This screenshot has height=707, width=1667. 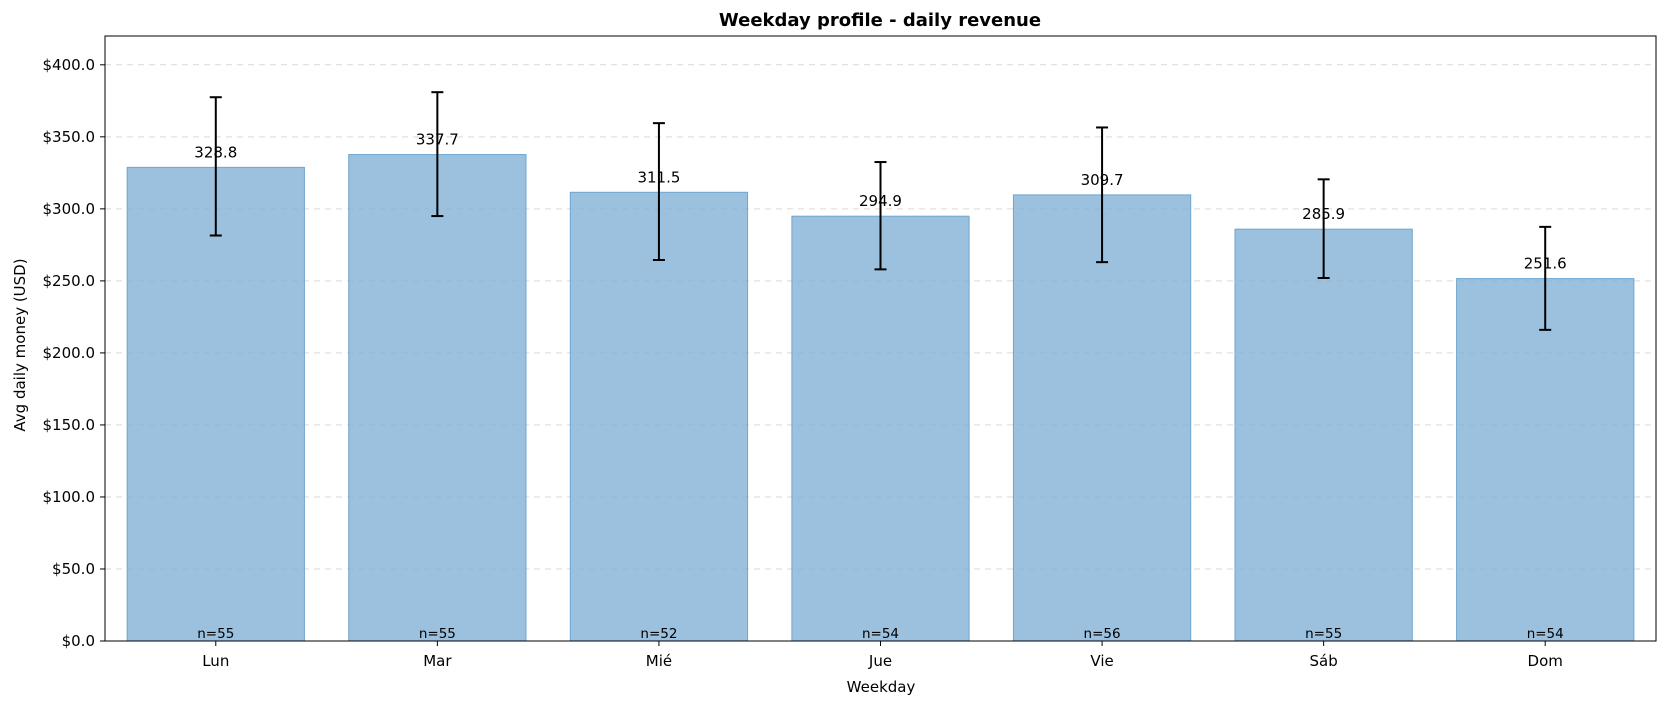 I want to click on y-tick-label: $250.0, so click(x=69, y=281).